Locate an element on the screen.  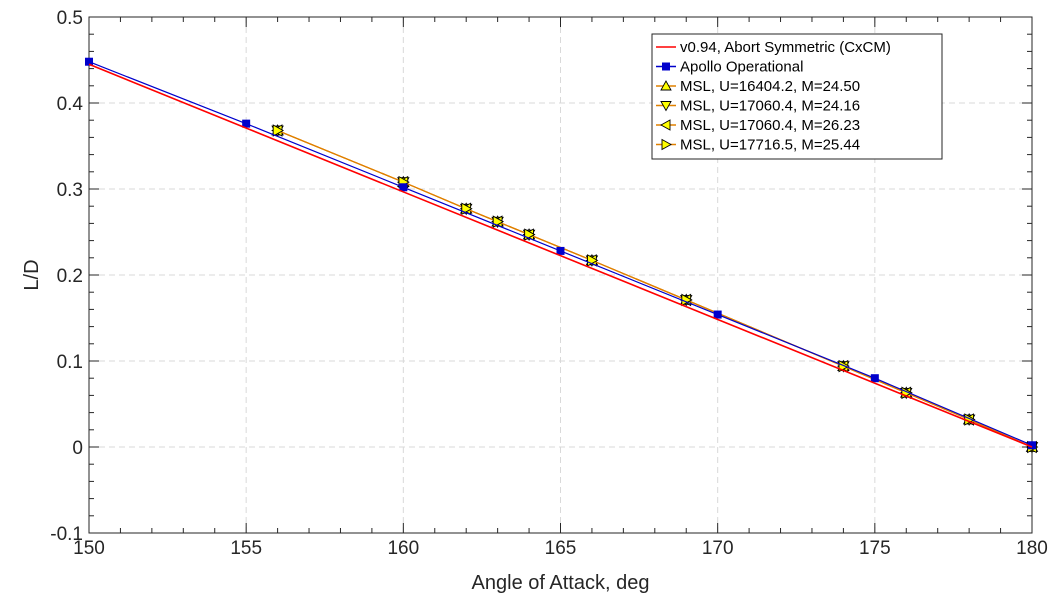
legend-label: MSL, U=17060.4, M=24.16 is located at coordinates (770, 106).